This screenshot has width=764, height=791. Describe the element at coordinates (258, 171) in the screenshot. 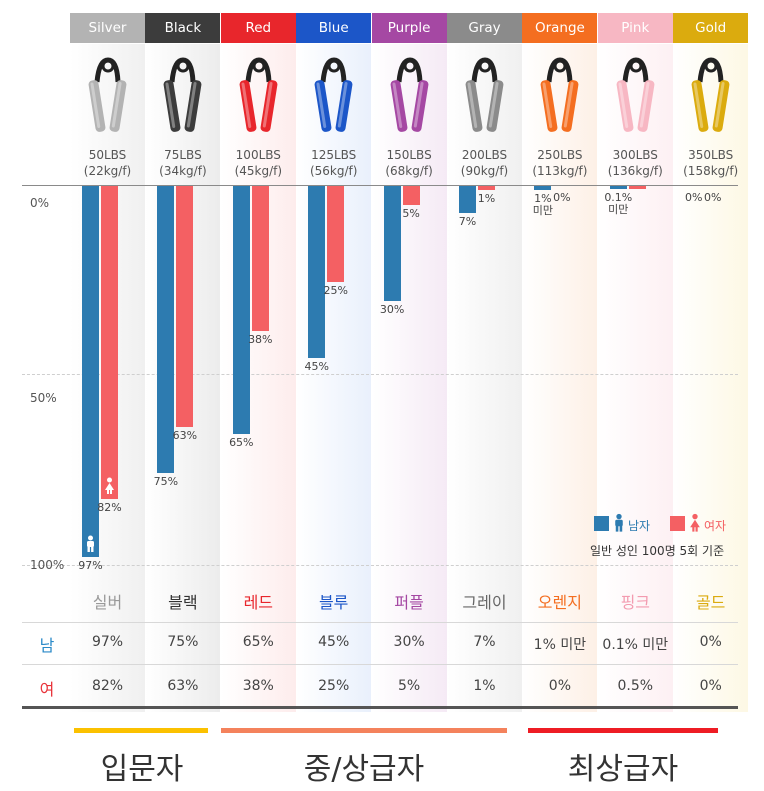

I see `weight-kgf: (45kg/f)` at that location.